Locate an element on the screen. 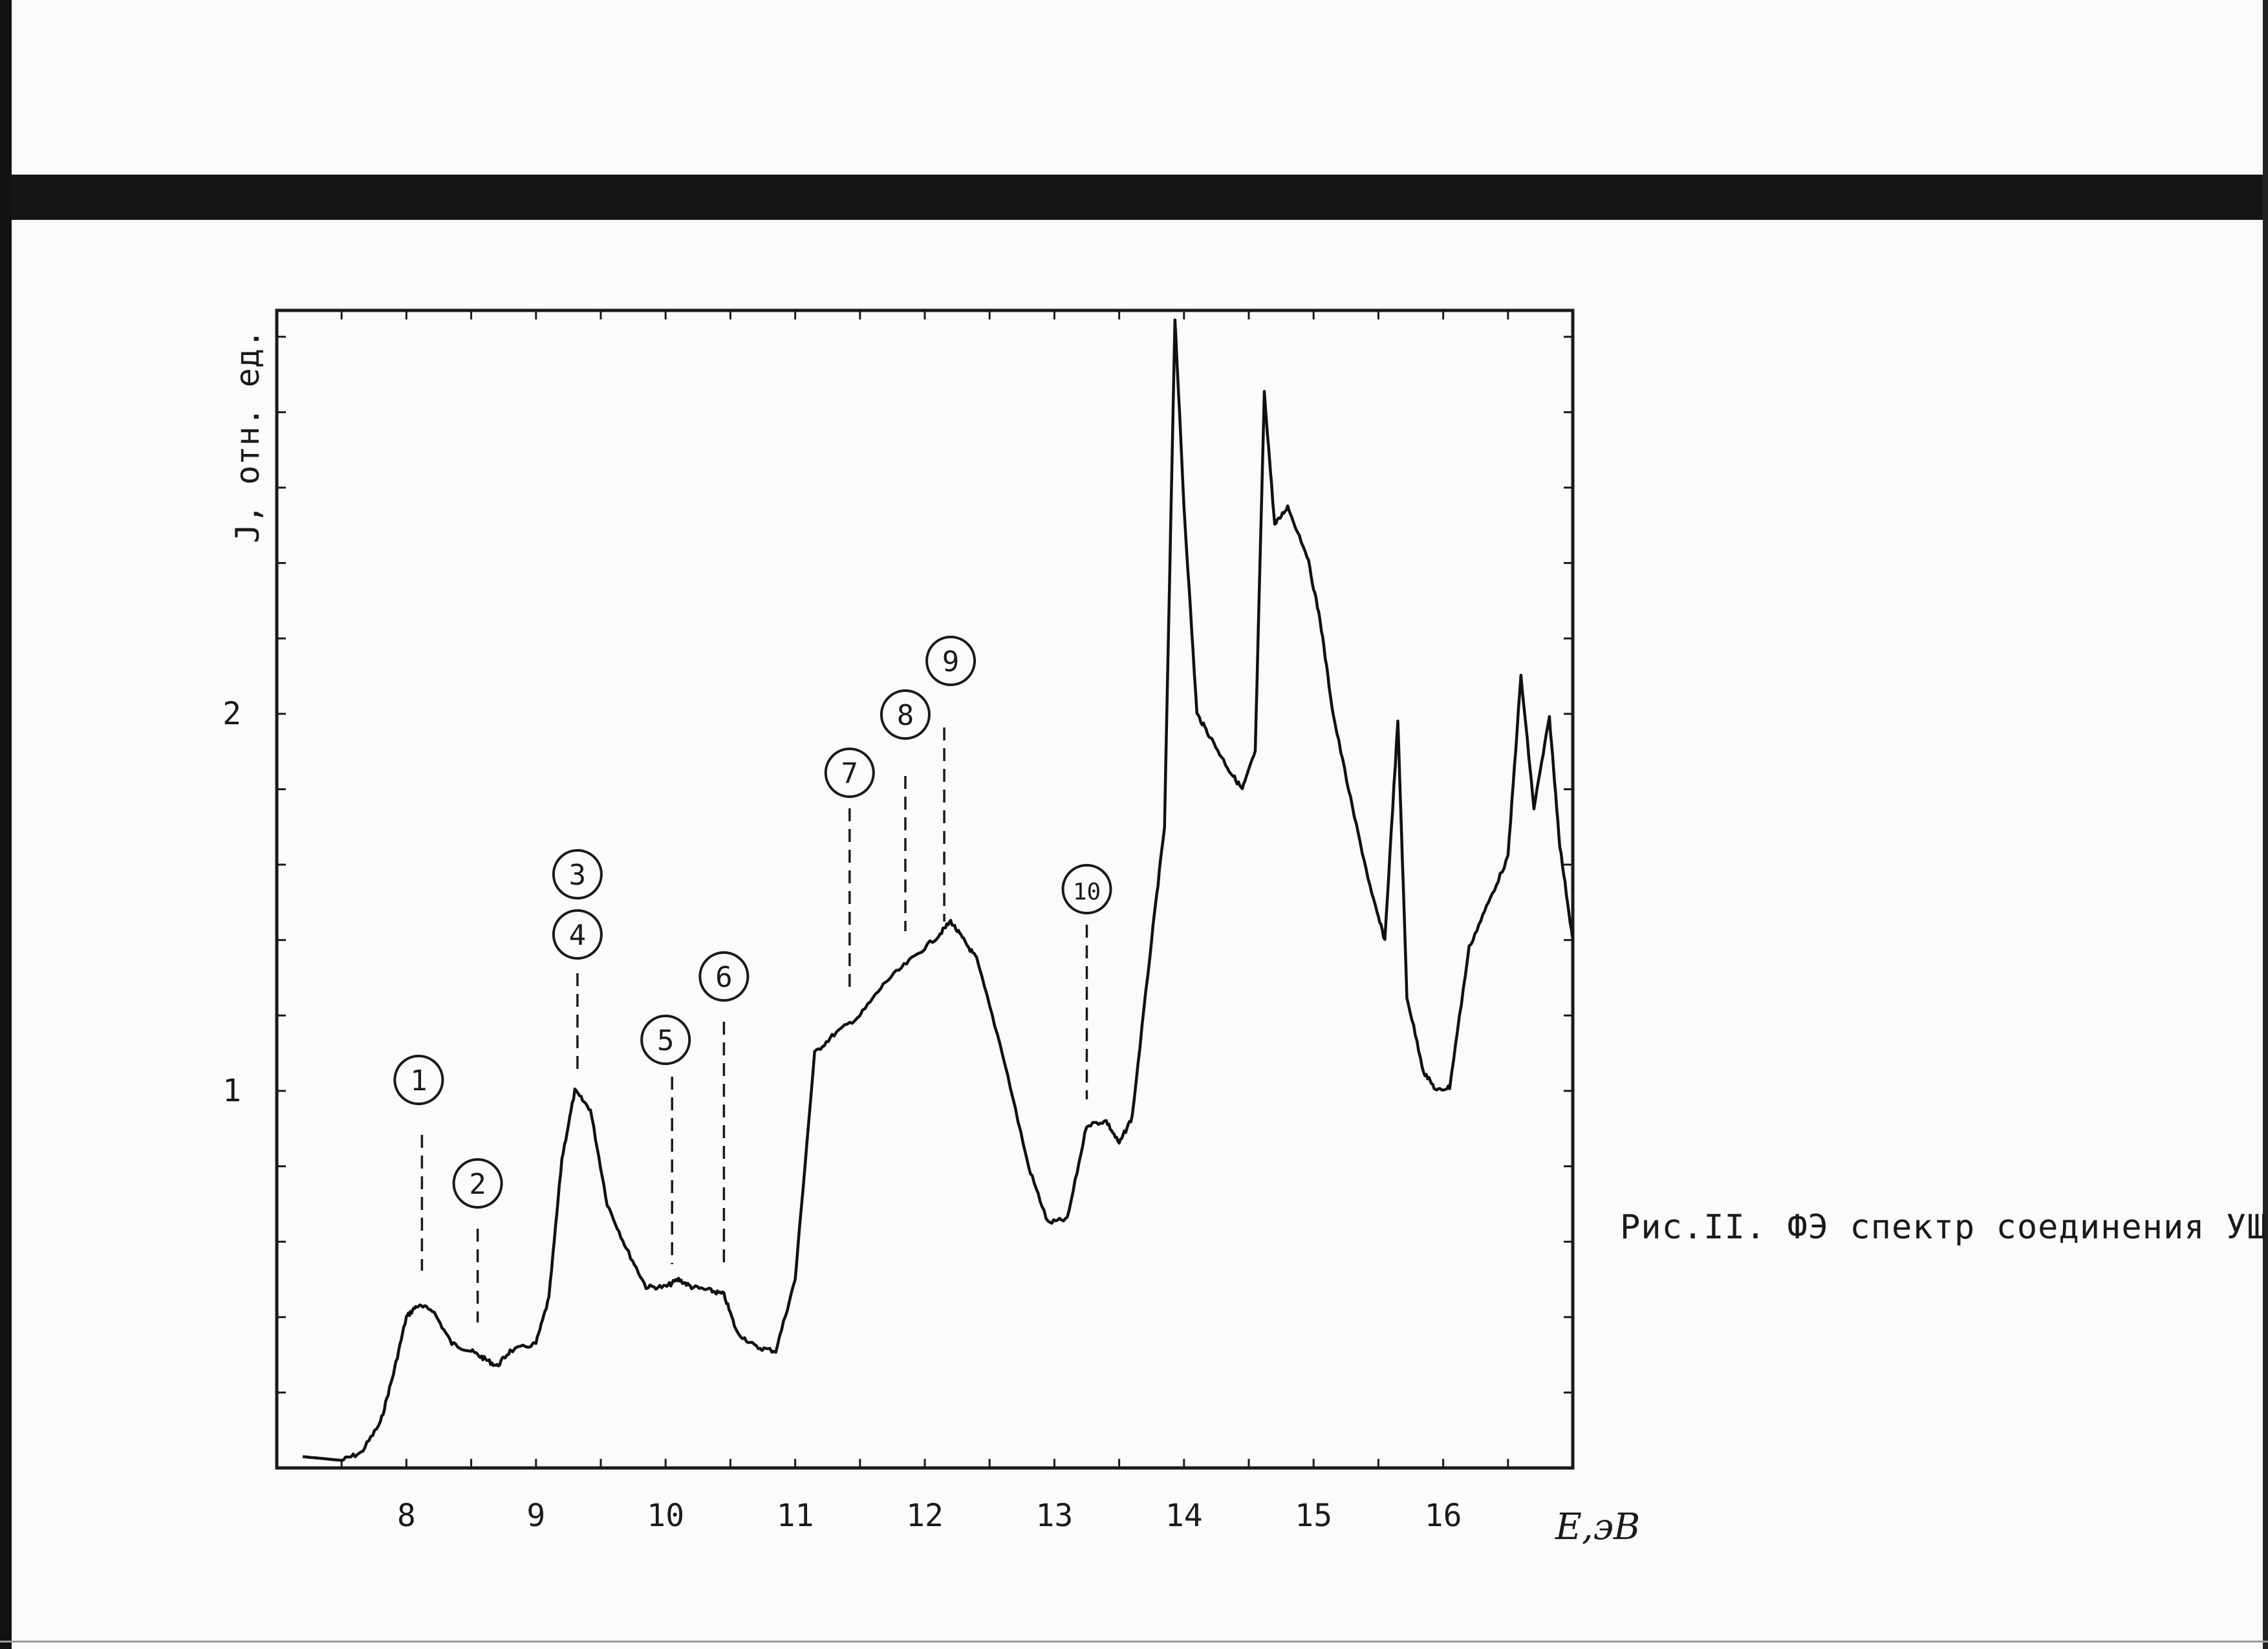 This screenshot has height=1649, width=2268. peak-marker-label: 1 is located at coordinates (418, 1080).